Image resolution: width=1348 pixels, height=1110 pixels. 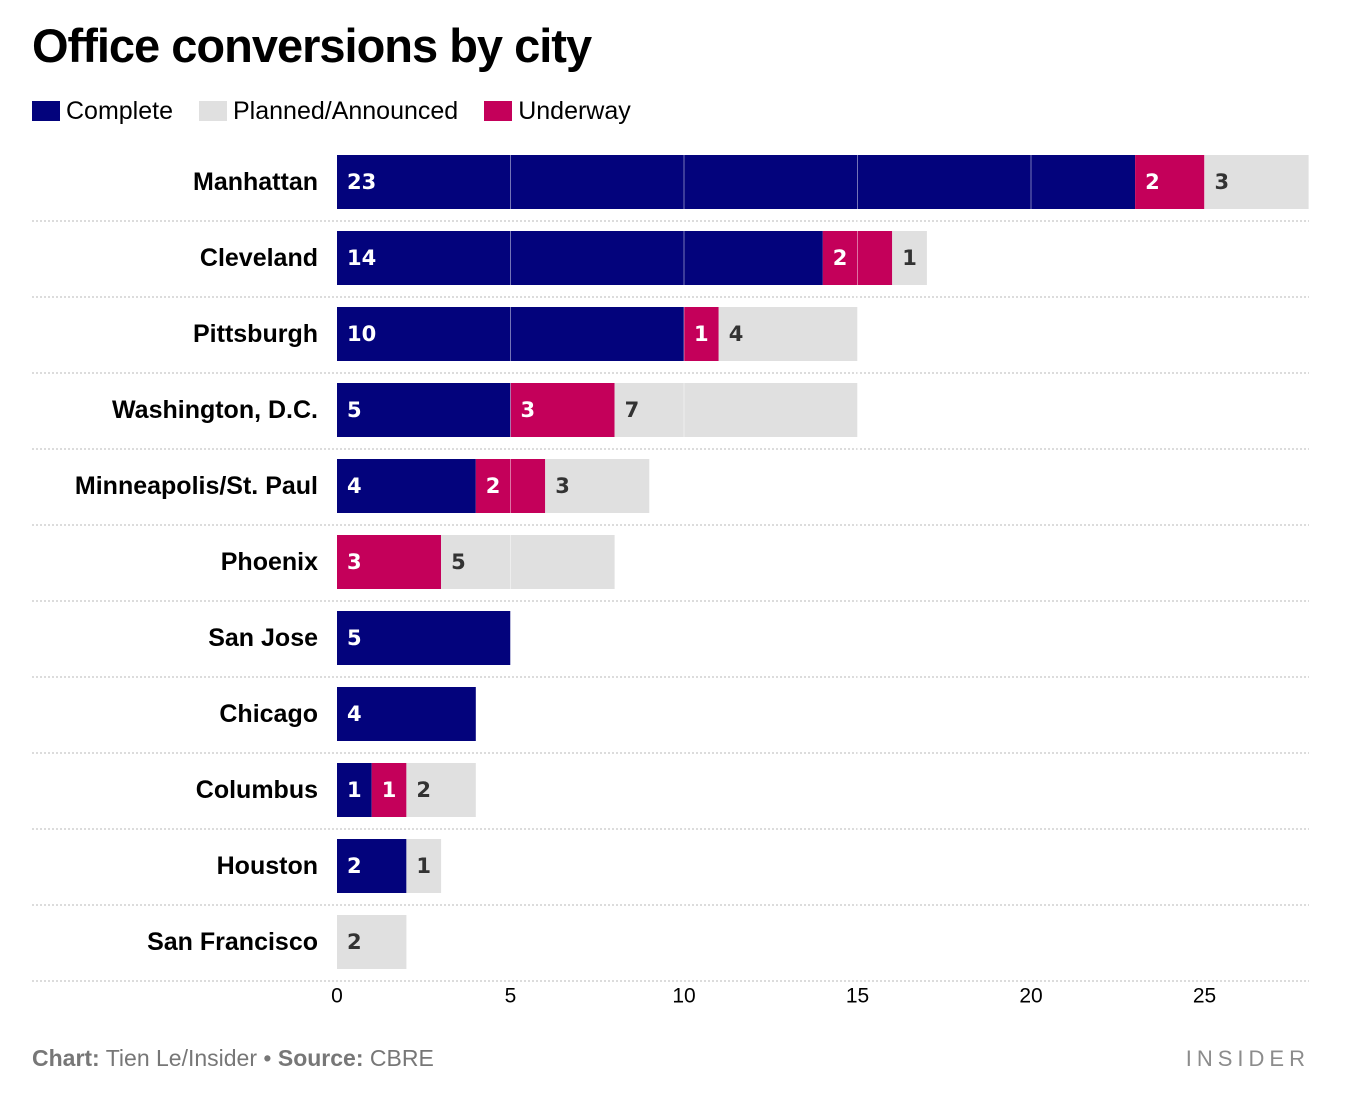 What do you see at coordinates (255, 182) in the screenshot?
I see `city-label: Manhattan` at bounding box center [255, 182].